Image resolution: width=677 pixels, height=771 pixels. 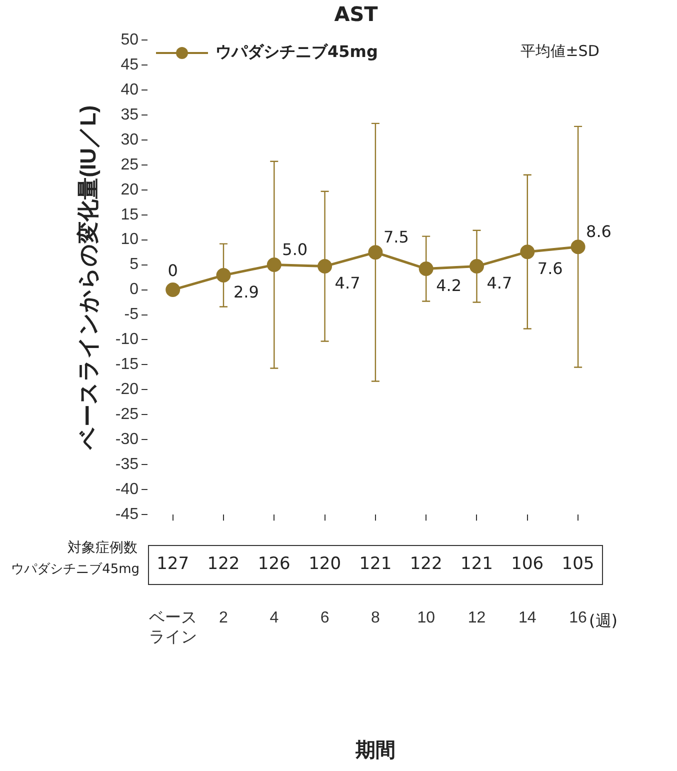 What do you see at coordinates (426, 618) in the screenshot?
I see `x-tick-label: 10` at bounding box center [426, 618].